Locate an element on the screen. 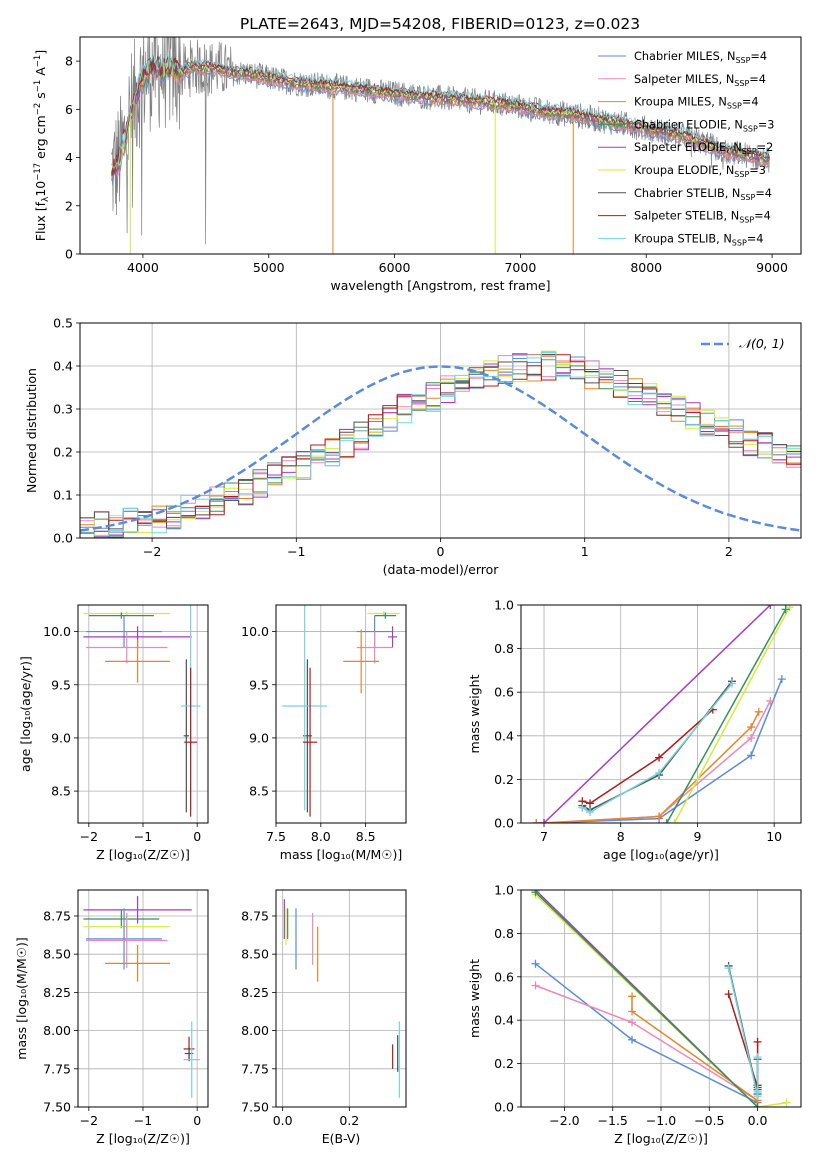  legend-label-normal: 𝒩(0, 1) is located at coordinates (762, 343).